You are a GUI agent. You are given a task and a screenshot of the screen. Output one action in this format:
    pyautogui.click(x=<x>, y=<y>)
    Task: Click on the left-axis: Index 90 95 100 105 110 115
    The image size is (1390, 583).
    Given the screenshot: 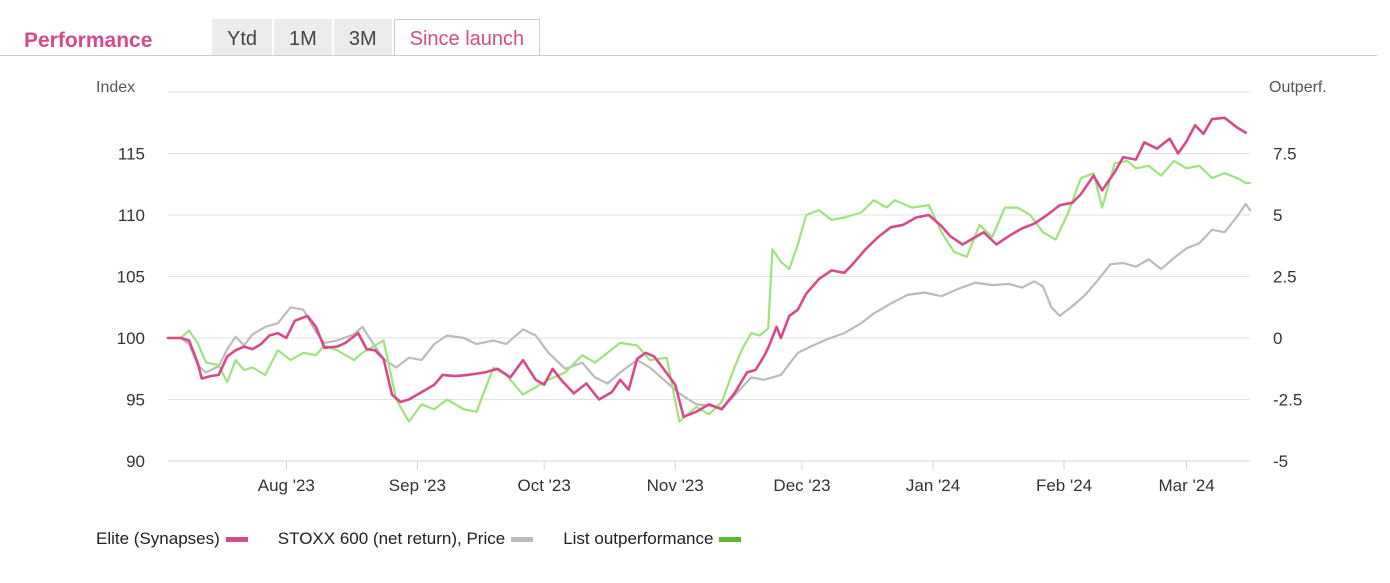 What is the action you would take?
    pyautogui.click(x=120, y=275)
    